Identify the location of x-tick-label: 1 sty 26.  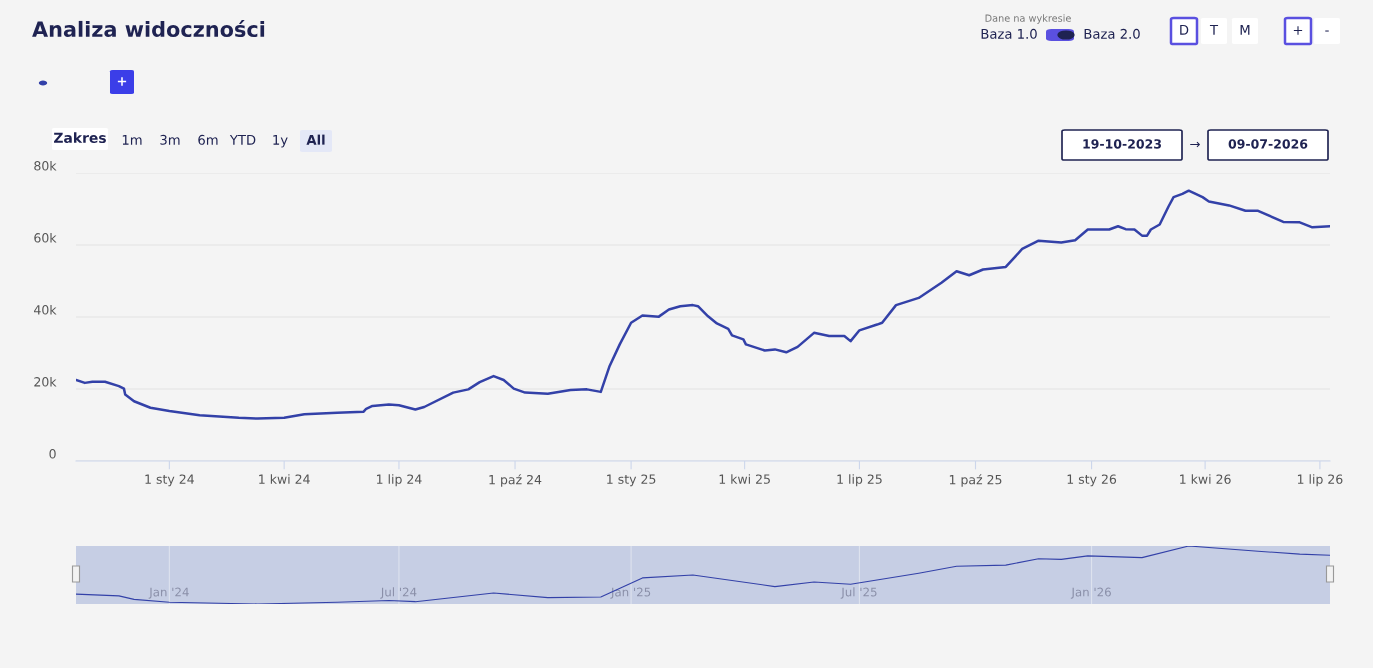
(1092, 480).